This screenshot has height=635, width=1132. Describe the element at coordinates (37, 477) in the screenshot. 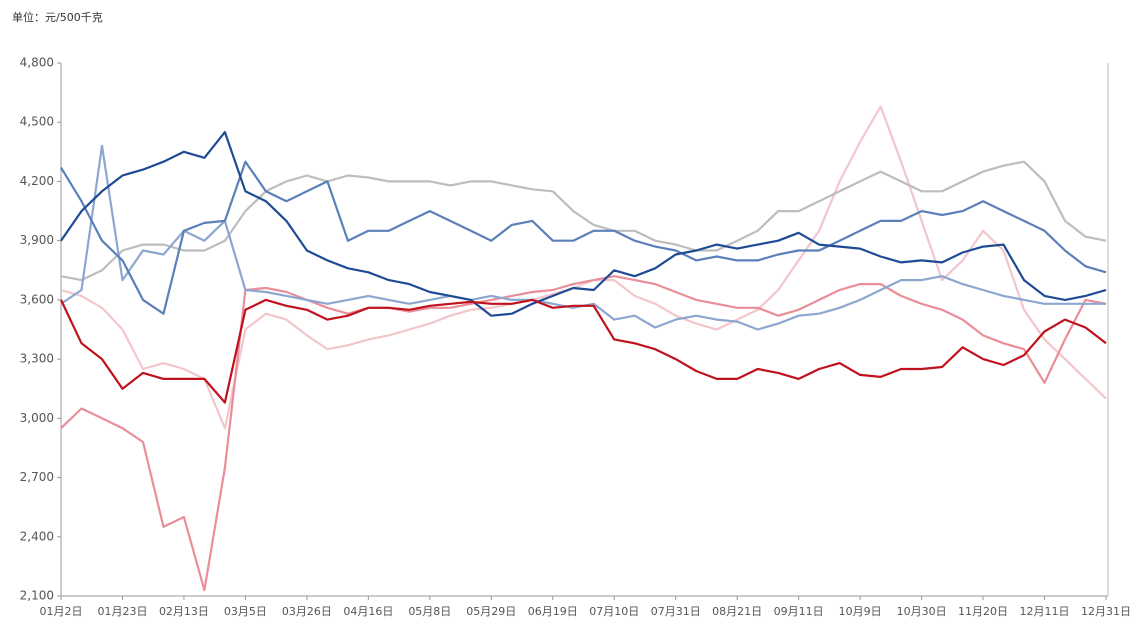

I see `y-tick-label: 2,700` at that location.